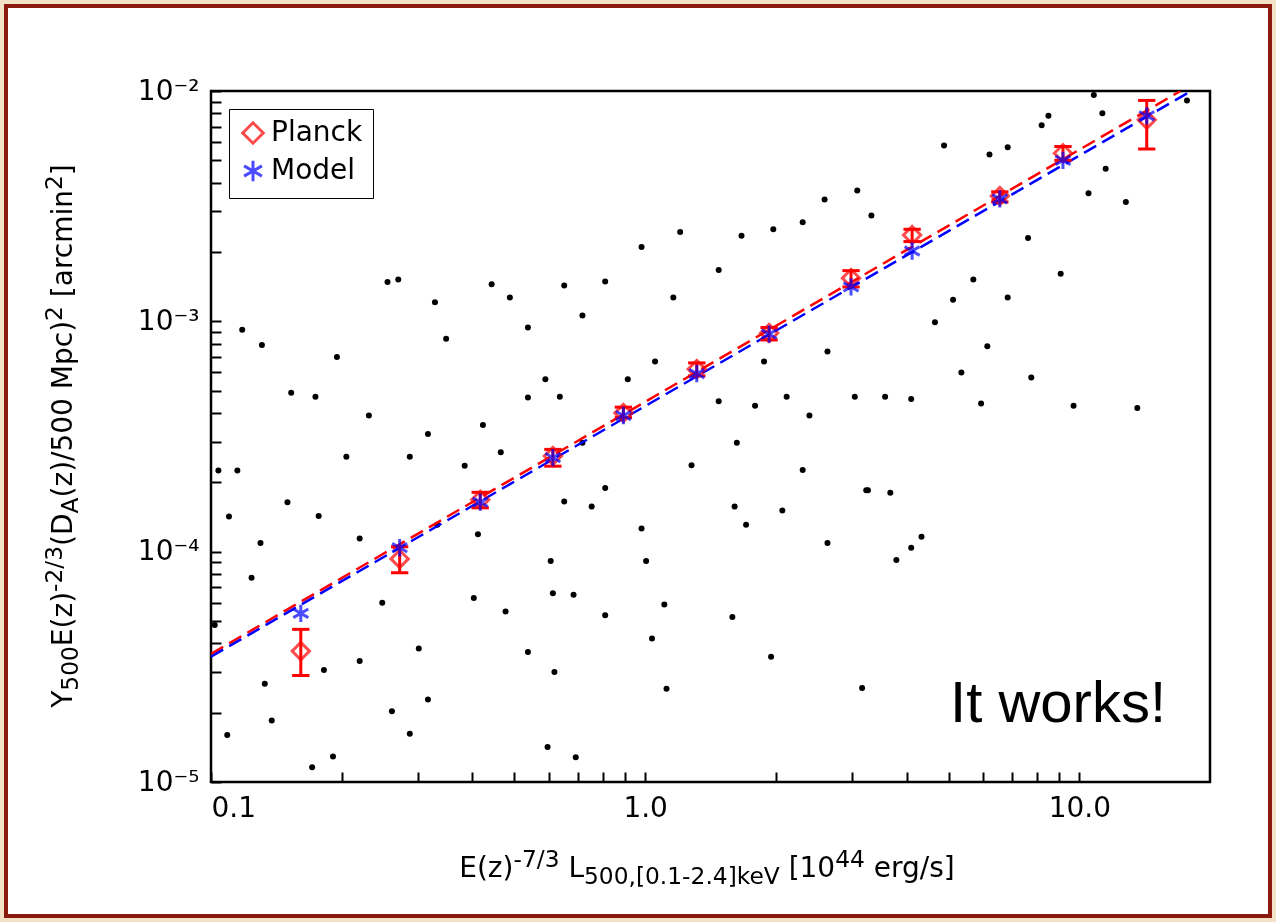 The height and width of the screenshot is (922, 1276). Describe the element at coordinates (168, 551) in the screenshot. I see `y-tick-label: 10⁻⁴` at that location.